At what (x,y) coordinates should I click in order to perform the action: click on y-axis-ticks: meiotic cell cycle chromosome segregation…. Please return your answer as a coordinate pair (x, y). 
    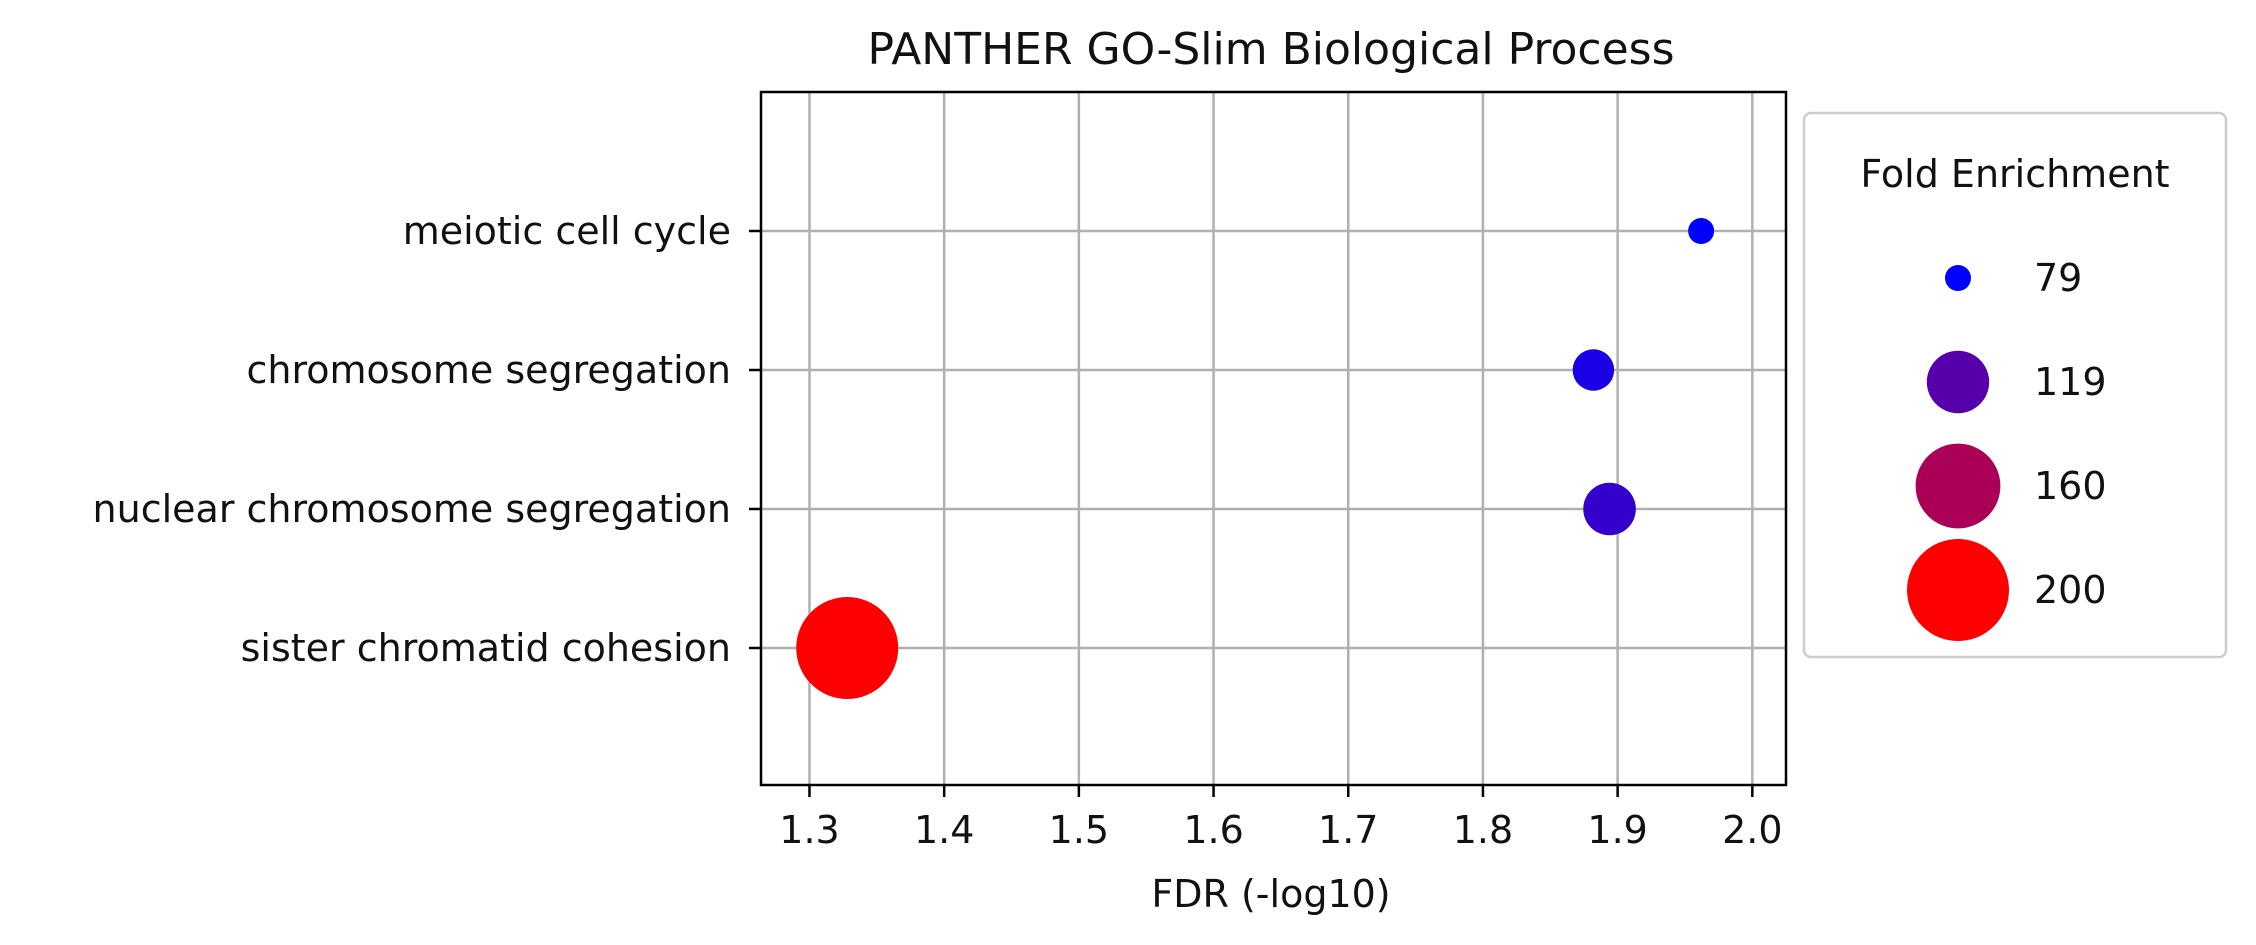
    Looking at the image, I should click on (427, 439).